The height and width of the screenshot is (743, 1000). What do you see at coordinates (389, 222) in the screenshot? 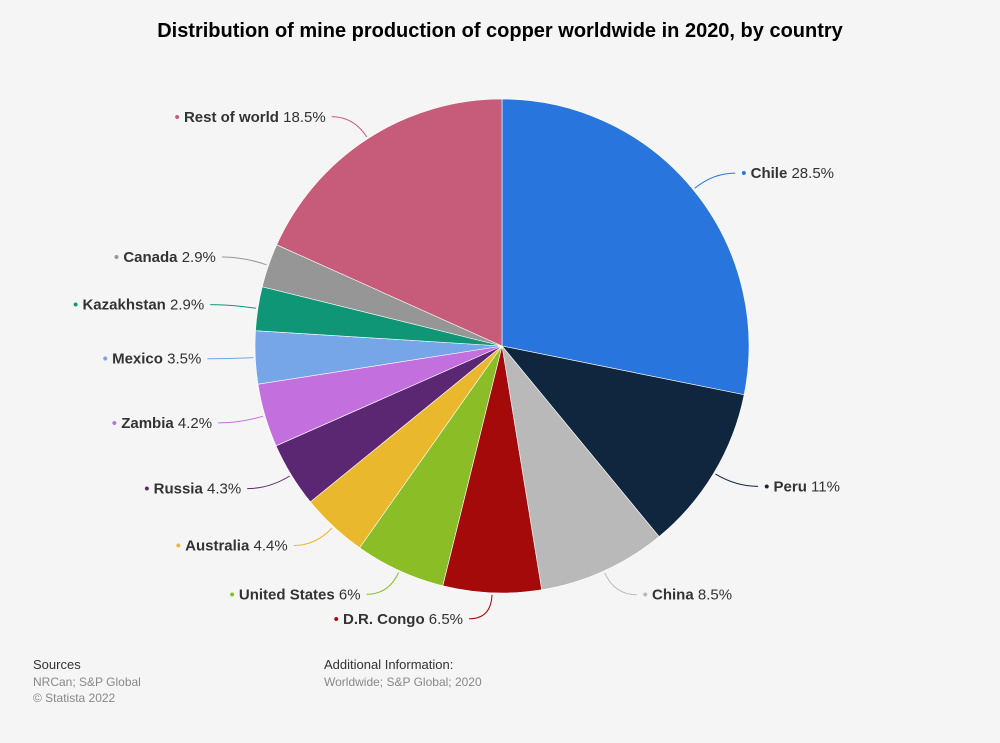
I see `pie-slice-rest-of-world` at bounding box center [389, 222].